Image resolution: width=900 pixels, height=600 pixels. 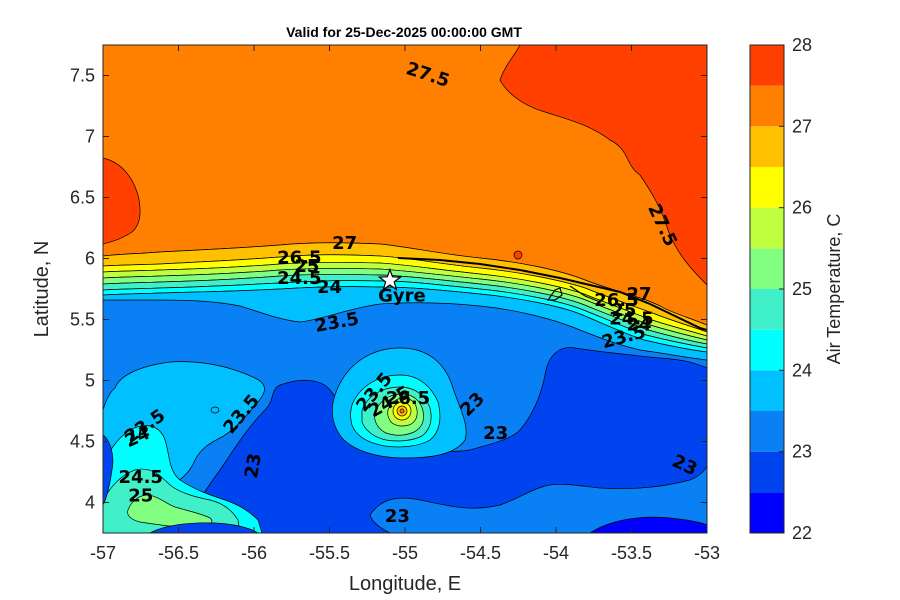 What do you see at coordinates (802, 126) in the screenshot?
I see `colorbar-tick-label: 27` at bounding box center [802, 126].